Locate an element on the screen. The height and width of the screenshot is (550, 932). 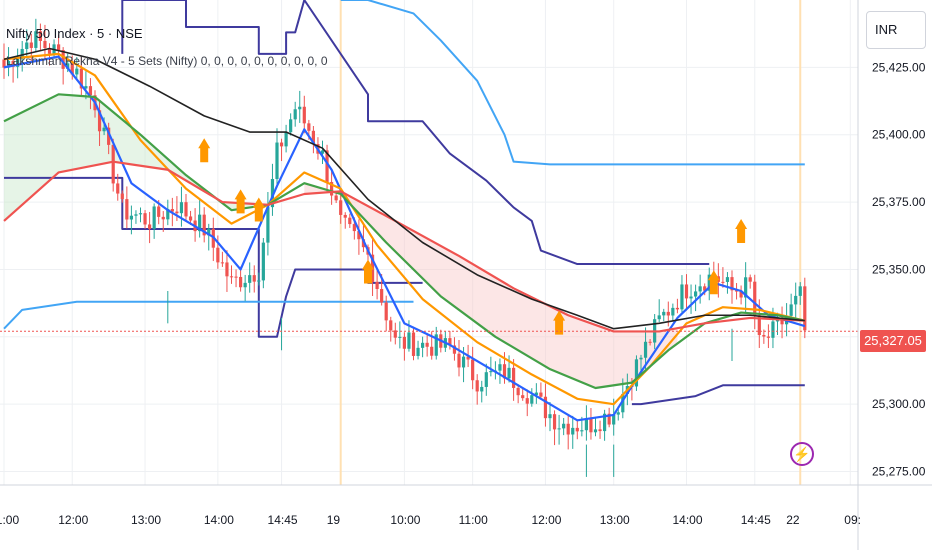
lightning-alert-icon: ⚡ is located at coordinates (802, 454).